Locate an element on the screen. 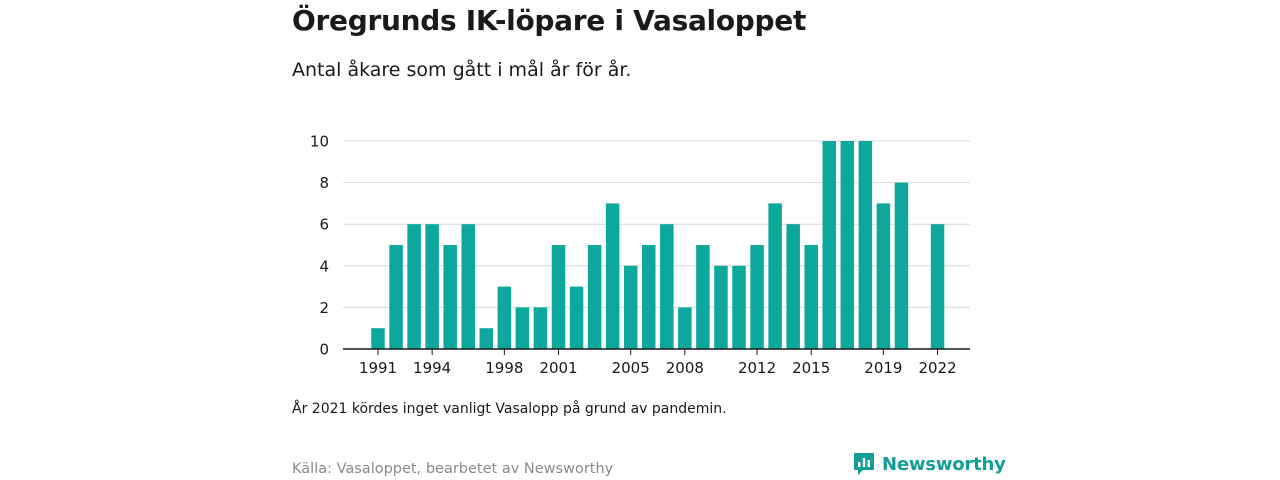 This screenshot has height=480, width=1280. x-tick-label: 1998 is located at coordinates (504, 368).